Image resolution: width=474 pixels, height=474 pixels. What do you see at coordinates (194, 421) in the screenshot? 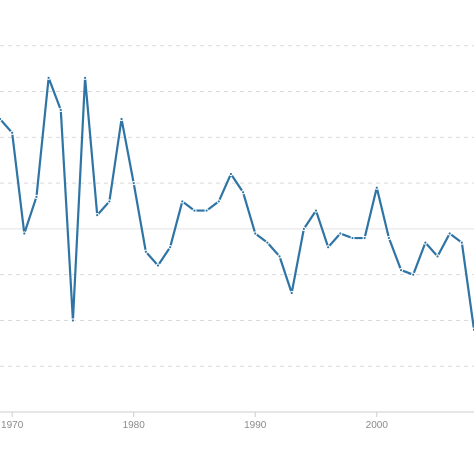
I see `x-axis-ticks: 1970 1980 1990 2000` at bounding box center [194, 421].